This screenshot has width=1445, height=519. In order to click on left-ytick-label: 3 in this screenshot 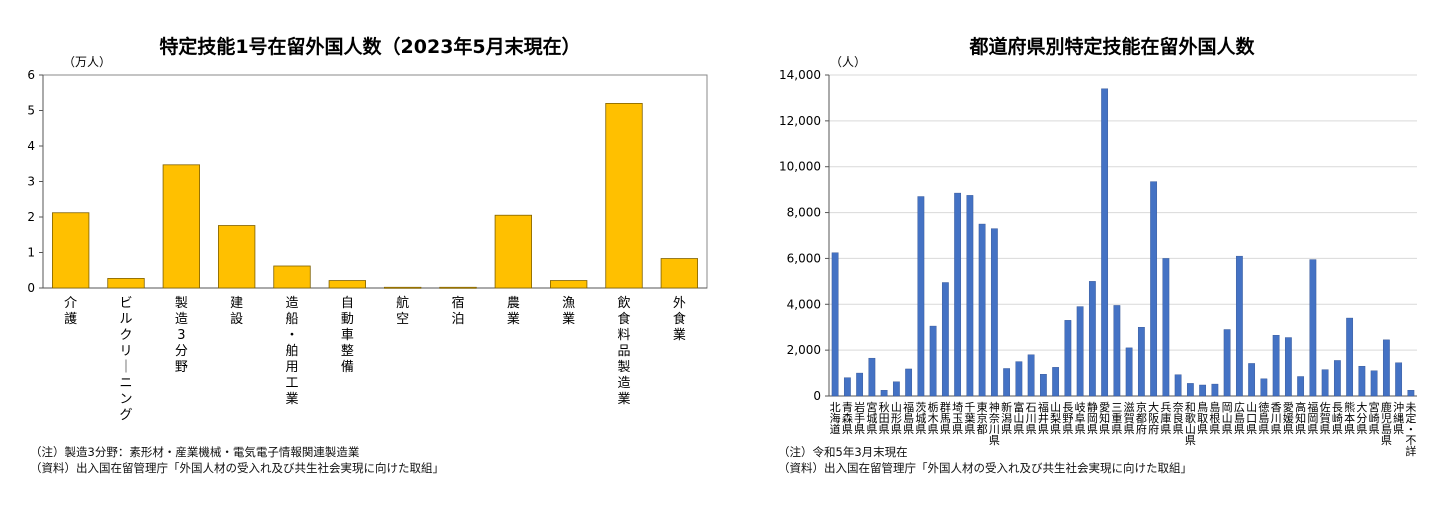, I will do `click(31, 182)`.